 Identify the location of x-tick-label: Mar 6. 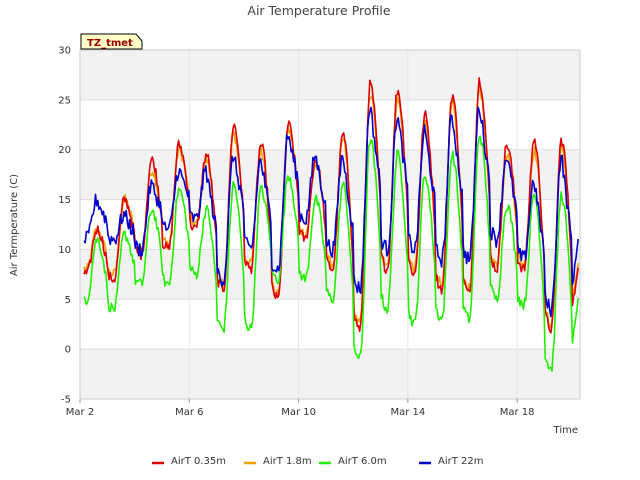
(189, 412).